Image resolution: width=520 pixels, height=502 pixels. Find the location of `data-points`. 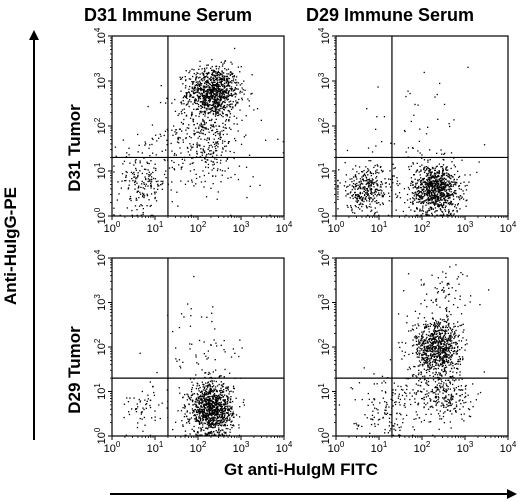

data-points is located at coordinates (184, 355).